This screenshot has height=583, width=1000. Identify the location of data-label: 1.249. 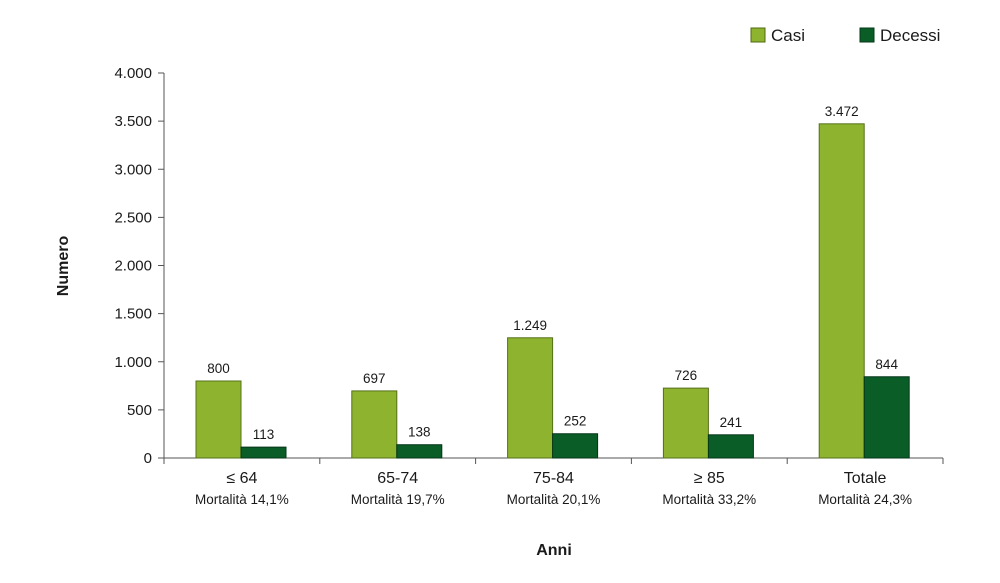
(530, 325).